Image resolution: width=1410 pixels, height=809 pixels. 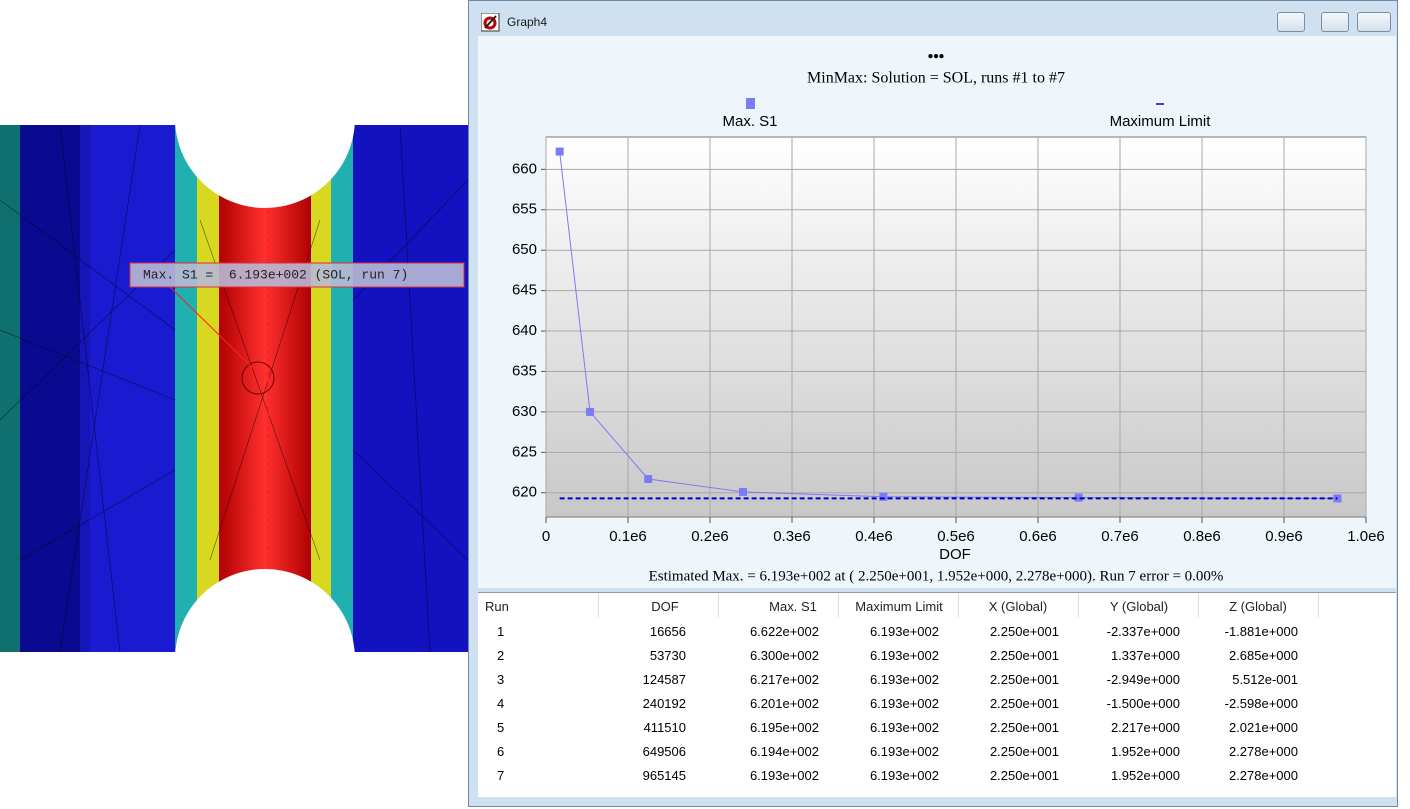 What do you see at coordinates (664, 727) in the screenshot?
I see `table-cell: 411510` at bounding box center [664, 727].